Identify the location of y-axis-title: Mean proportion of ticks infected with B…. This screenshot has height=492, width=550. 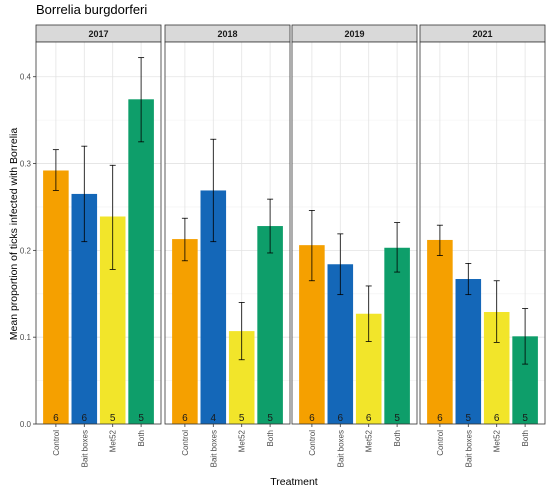
(14, 234).